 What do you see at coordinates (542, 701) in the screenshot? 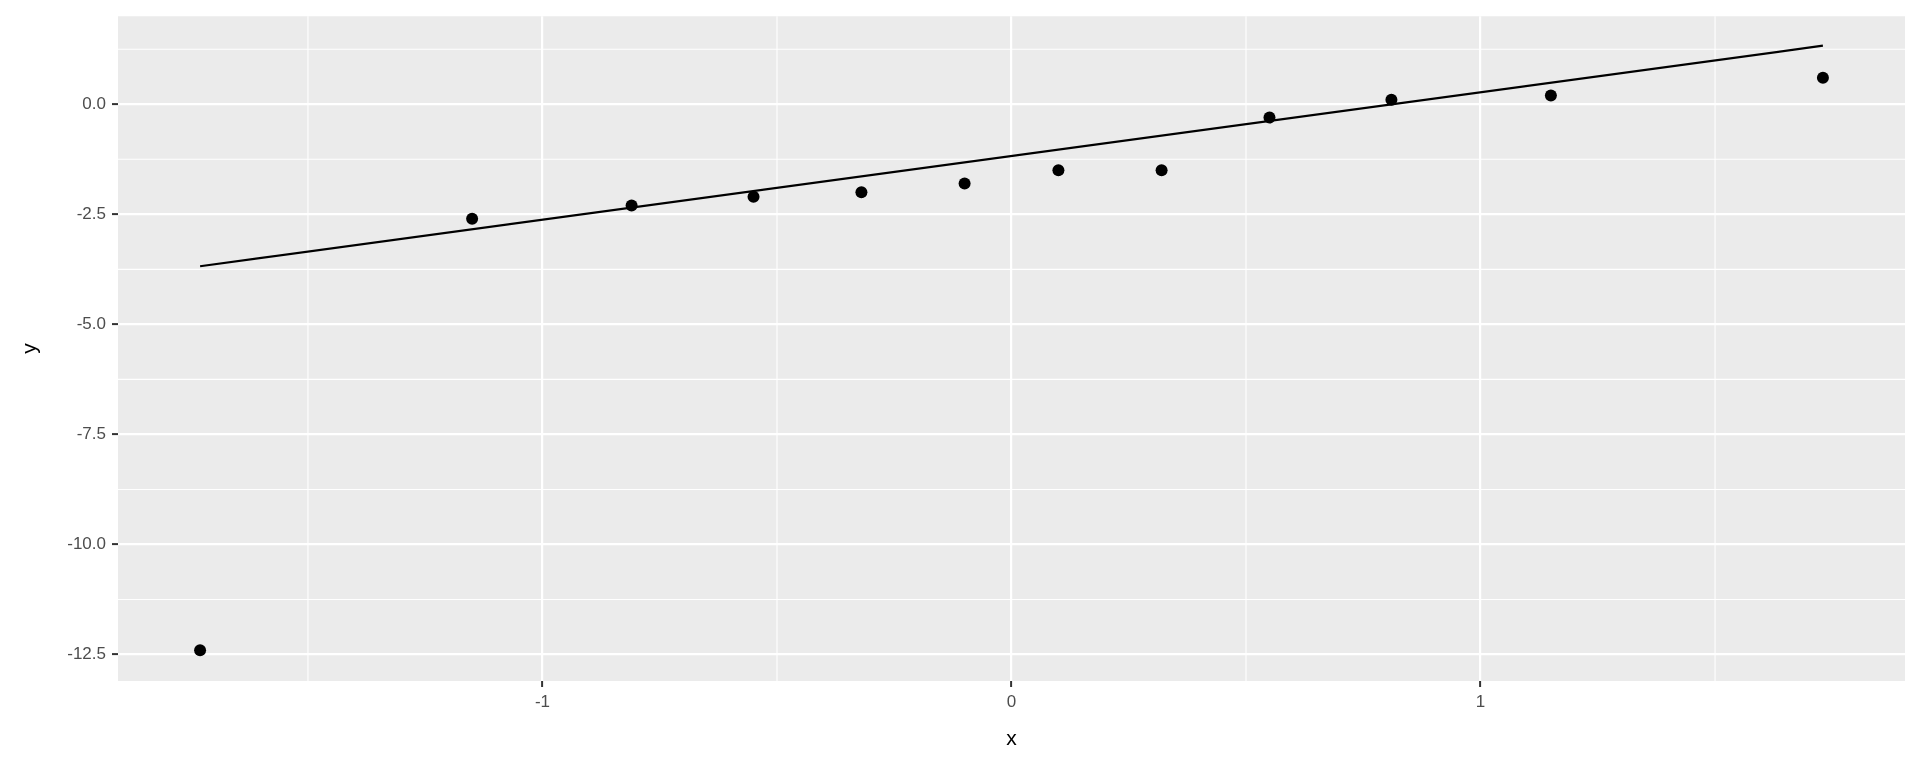
I see `x-tick-label: -1` at bounding box center [542, 701].